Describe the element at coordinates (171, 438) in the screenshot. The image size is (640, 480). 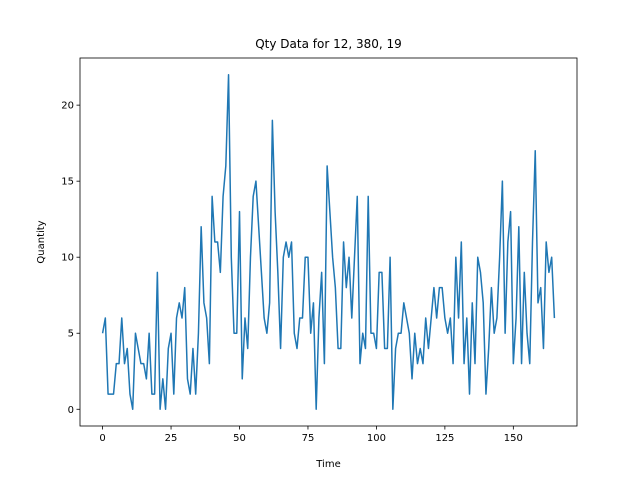
I see `x-tick-label: 25` at that location.